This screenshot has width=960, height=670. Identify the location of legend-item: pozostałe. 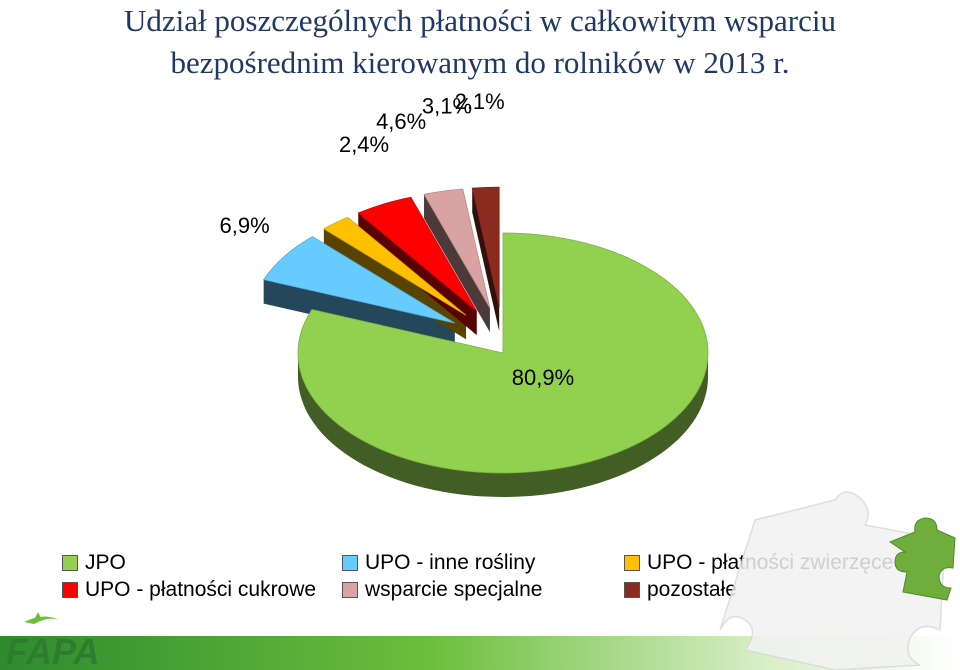
(783, 589).